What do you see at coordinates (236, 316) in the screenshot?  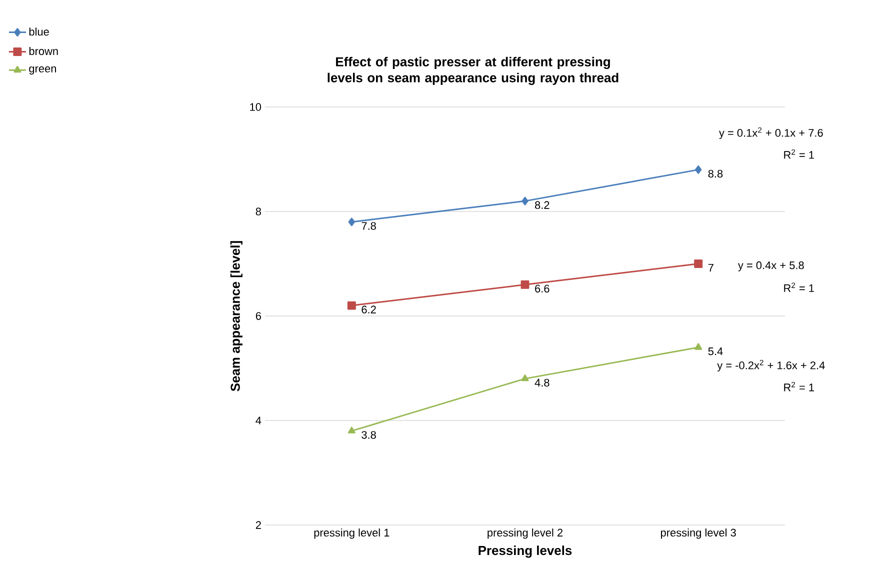 I see `y-axis-title: Seam appearance [level]` at bounding box center [236, 316].